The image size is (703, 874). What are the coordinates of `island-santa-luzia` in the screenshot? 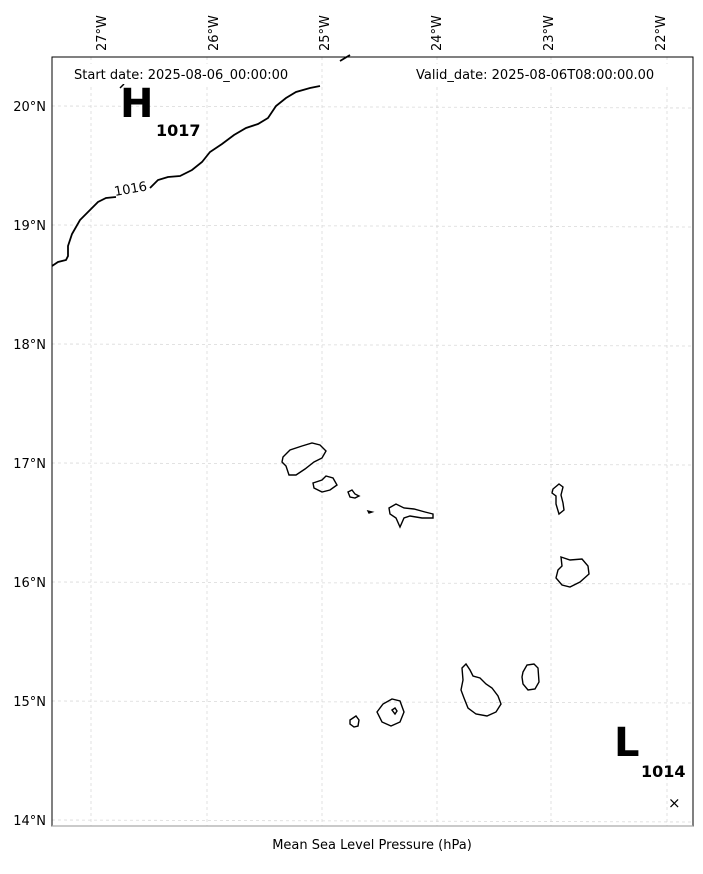 It's located at (354, 494).